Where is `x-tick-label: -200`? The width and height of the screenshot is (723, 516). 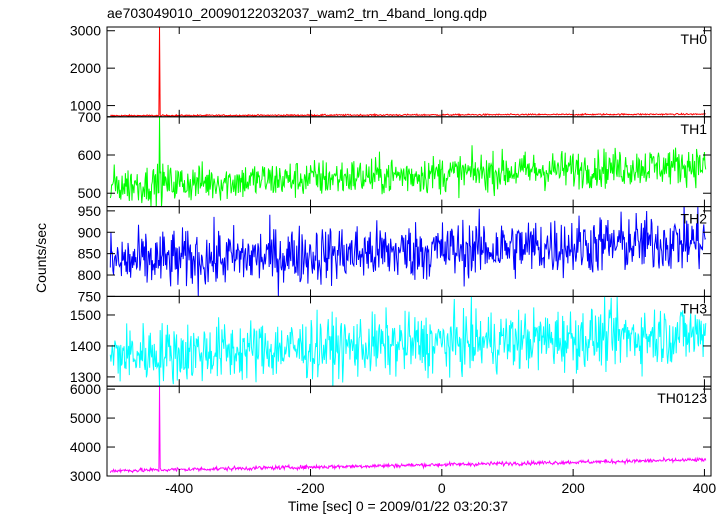
x-tick-label: -200 is located at coordinates (311, 488).